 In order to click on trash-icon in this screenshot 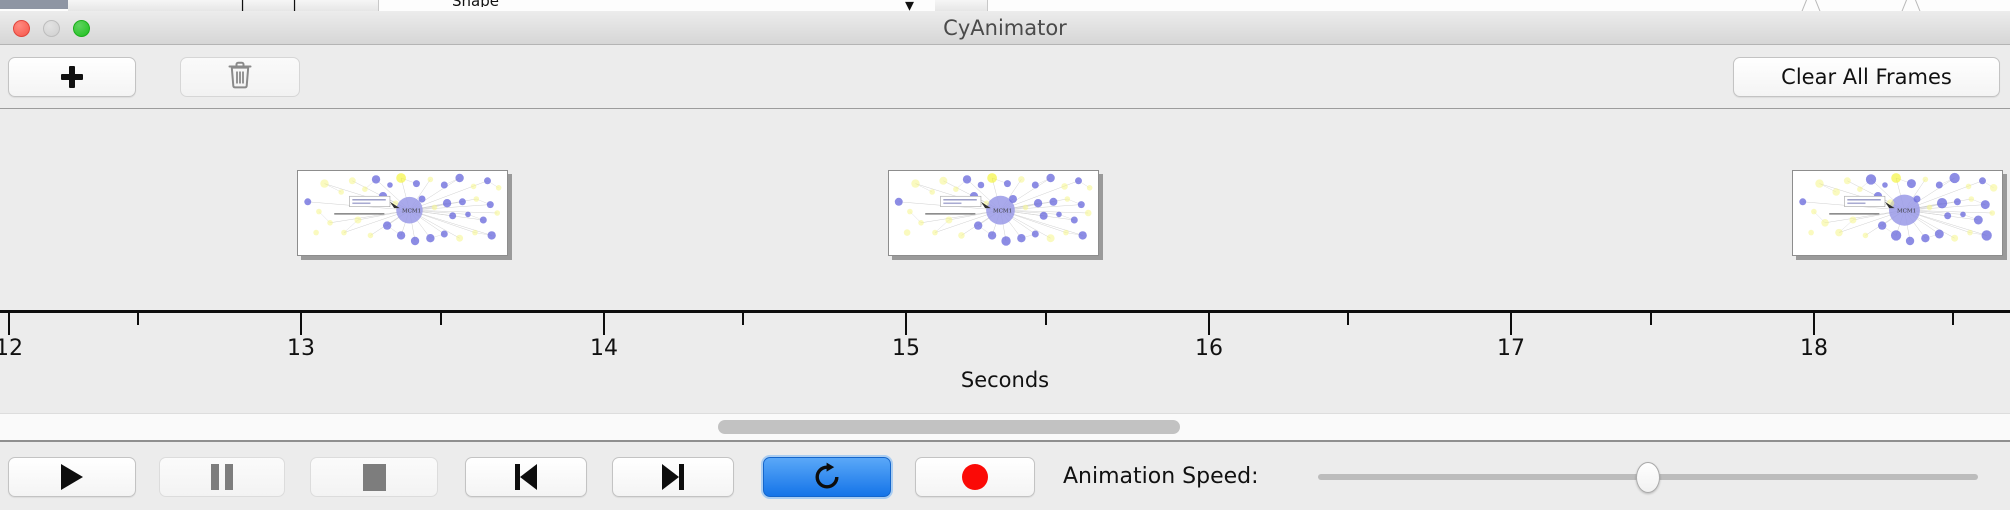, I will do `click(240, 77)`.